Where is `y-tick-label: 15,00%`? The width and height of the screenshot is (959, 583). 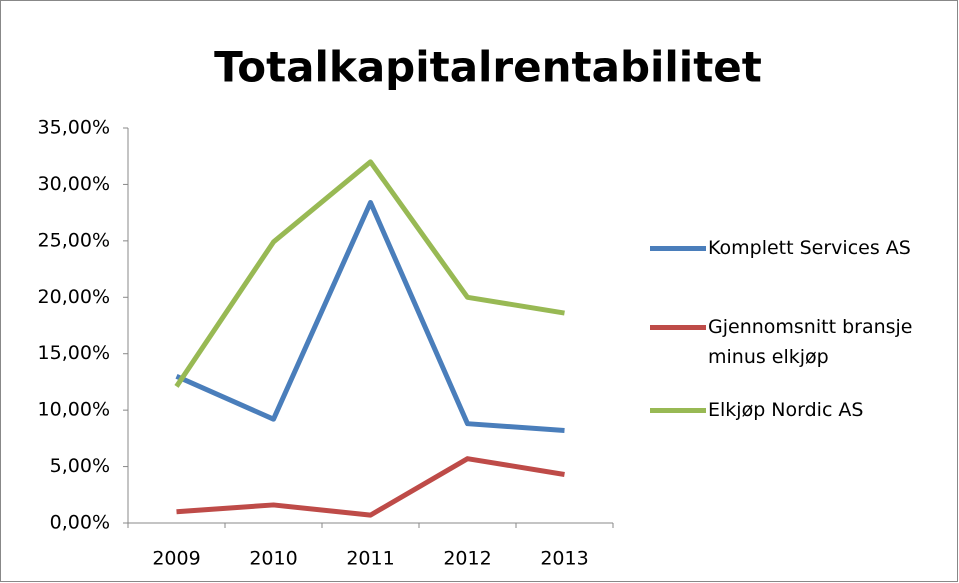 y-tick-label: 15,00% is located at coordinates (74, 353).